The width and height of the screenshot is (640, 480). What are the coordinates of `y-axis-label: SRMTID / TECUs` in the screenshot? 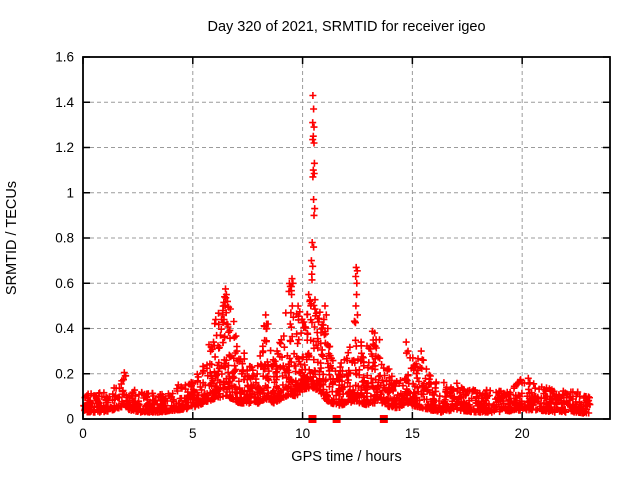 It's located at (12, 238).